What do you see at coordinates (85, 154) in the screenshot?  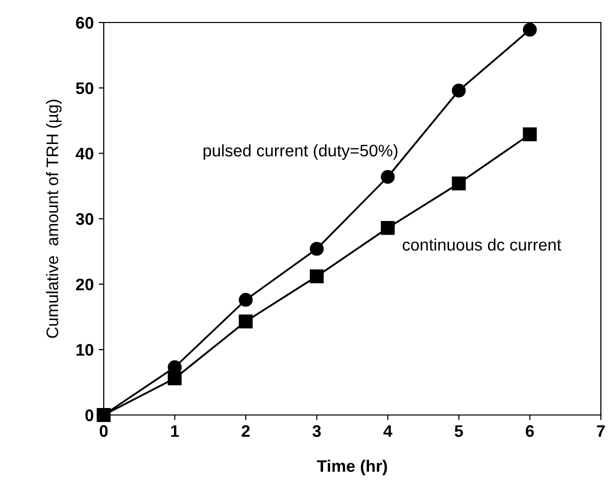 I see `y-tick-label: 40` at bounding box center [85, 154].